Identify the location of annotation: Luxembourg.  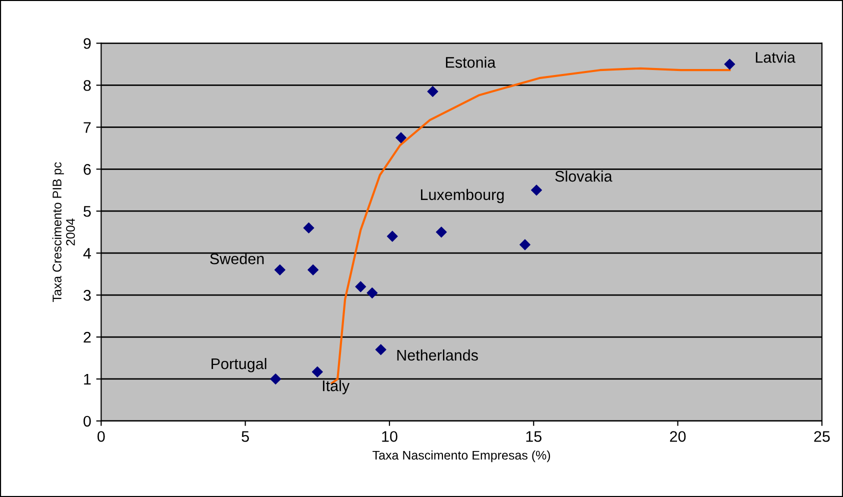
(462, 196).